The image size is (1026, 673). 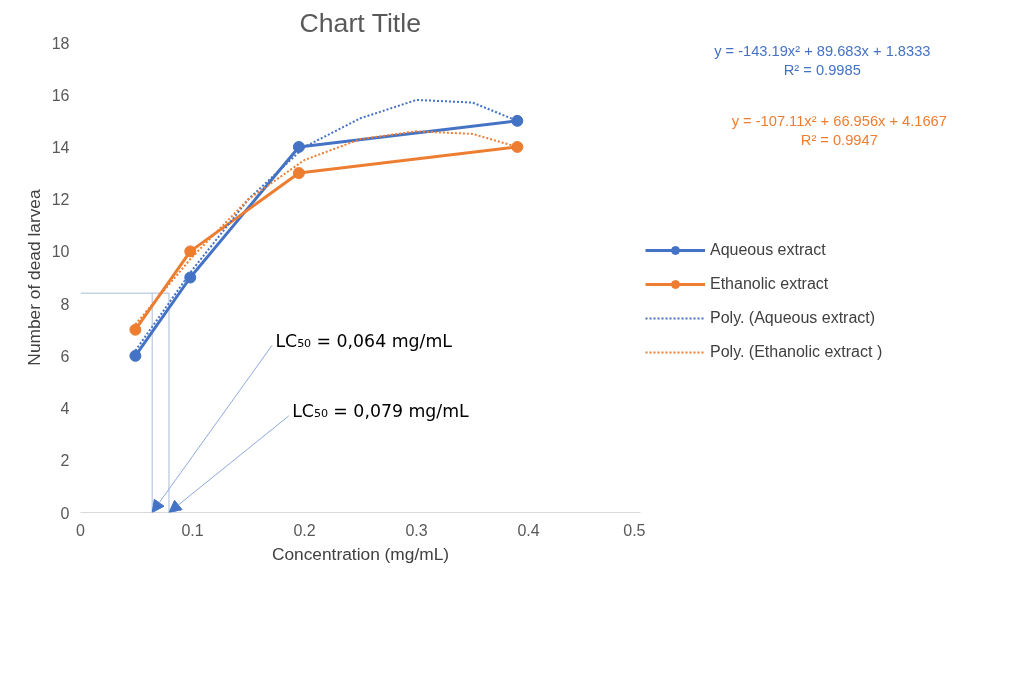 I want to click on text: y = -143.19x² + 89.683x + 1.8333 R² = 0.9985, so click(x=822, y=60).